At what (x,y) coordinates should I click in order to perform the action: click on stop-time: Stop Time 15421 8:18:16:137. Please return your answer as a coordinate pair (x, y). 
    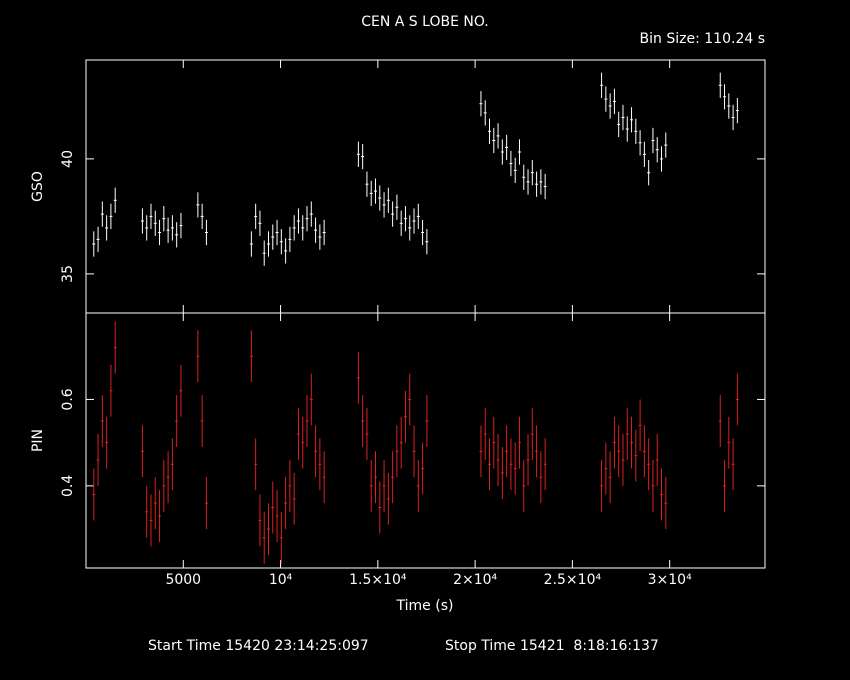
    Looking at the image, I should click on (552, 646).